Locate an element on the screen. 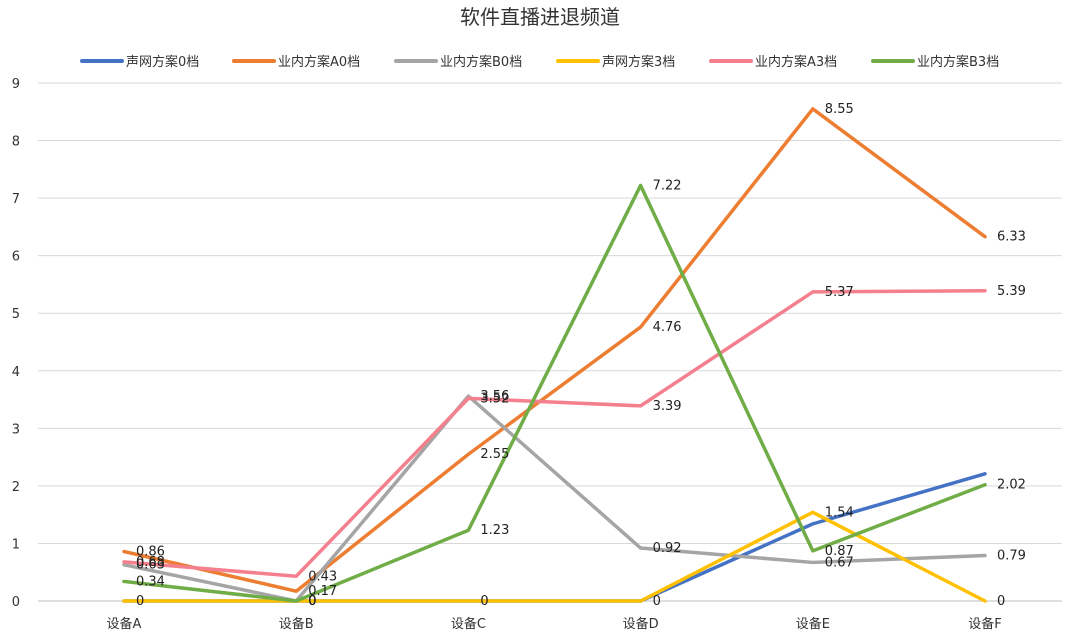 The image size is (1080, 638). data-label: 3.39 is located at coordinates (667, 406).